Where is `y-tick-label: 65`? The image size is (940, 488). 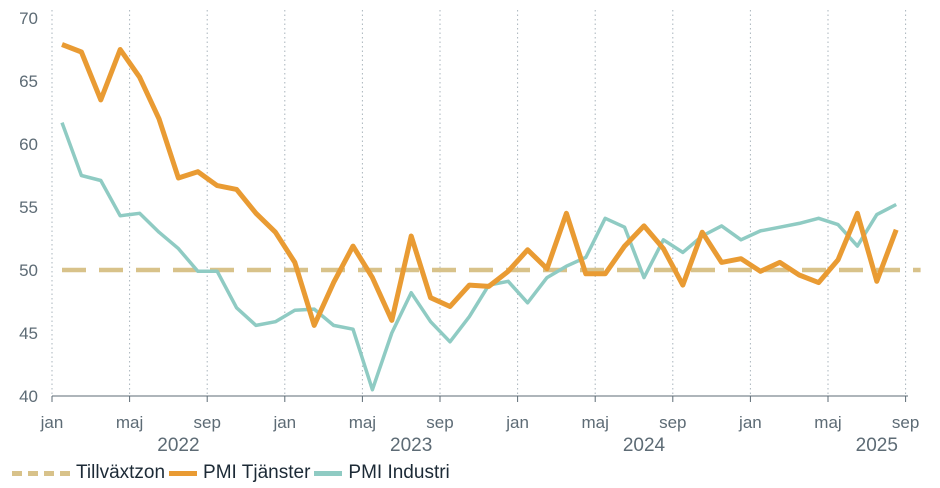 y-tick-label: 65 is located at coordinates (28, 81).